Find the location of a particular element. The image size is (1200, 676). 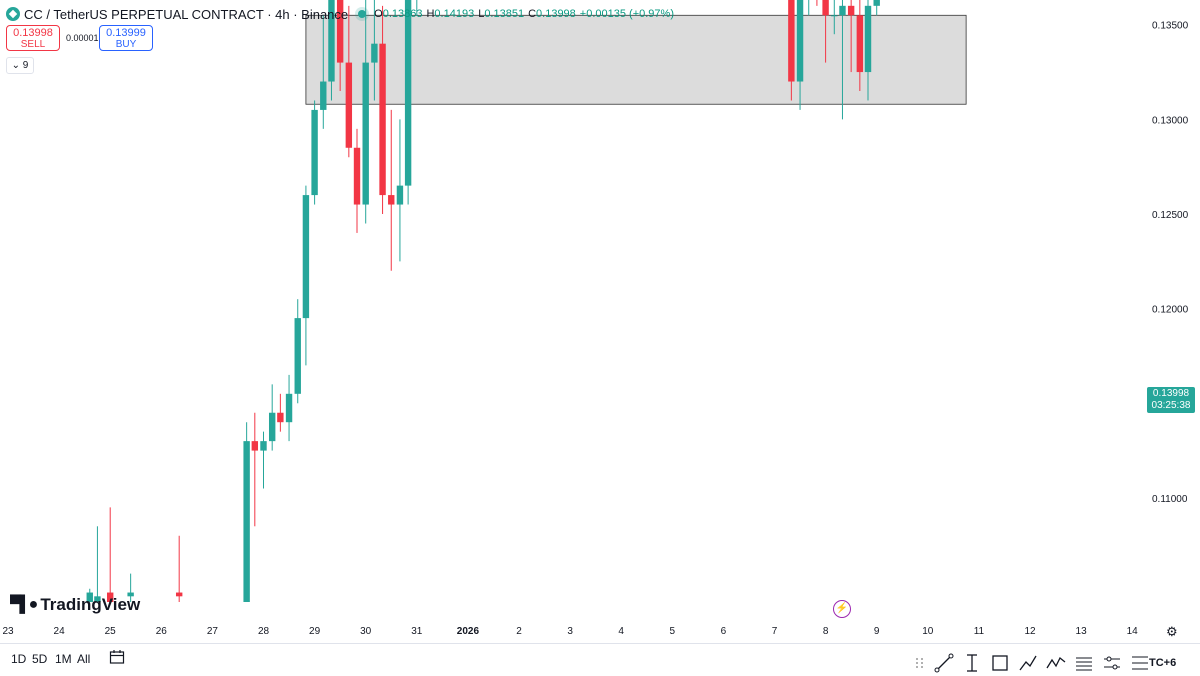

time-tick-label: 23 is located at coordinates (8, 631).